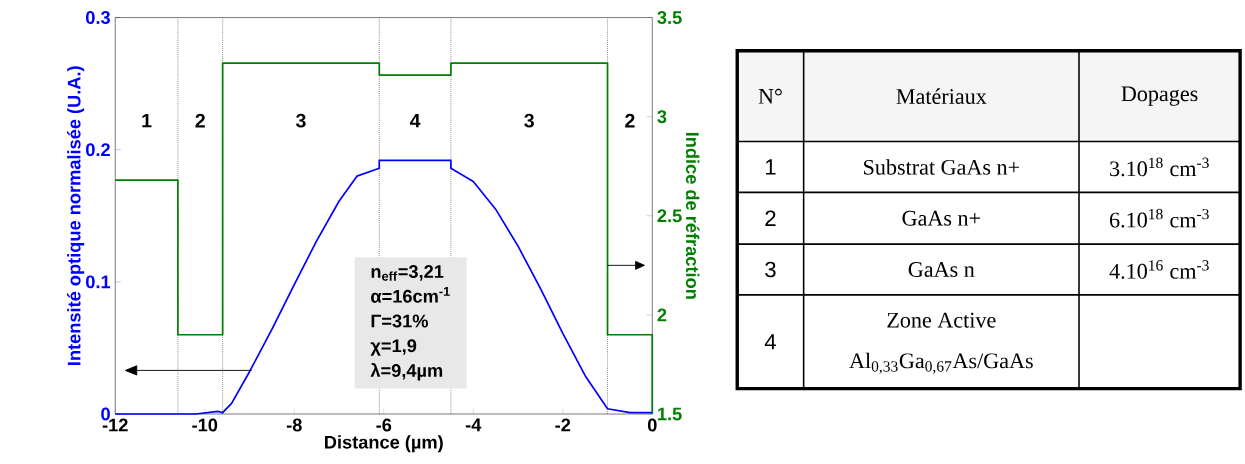 This screenshot has width=1245, height=464. What do you see at coordinates (205, 425) in the screenshot?
I see `x-tick-label: -10` at bounding box center [205, 425].